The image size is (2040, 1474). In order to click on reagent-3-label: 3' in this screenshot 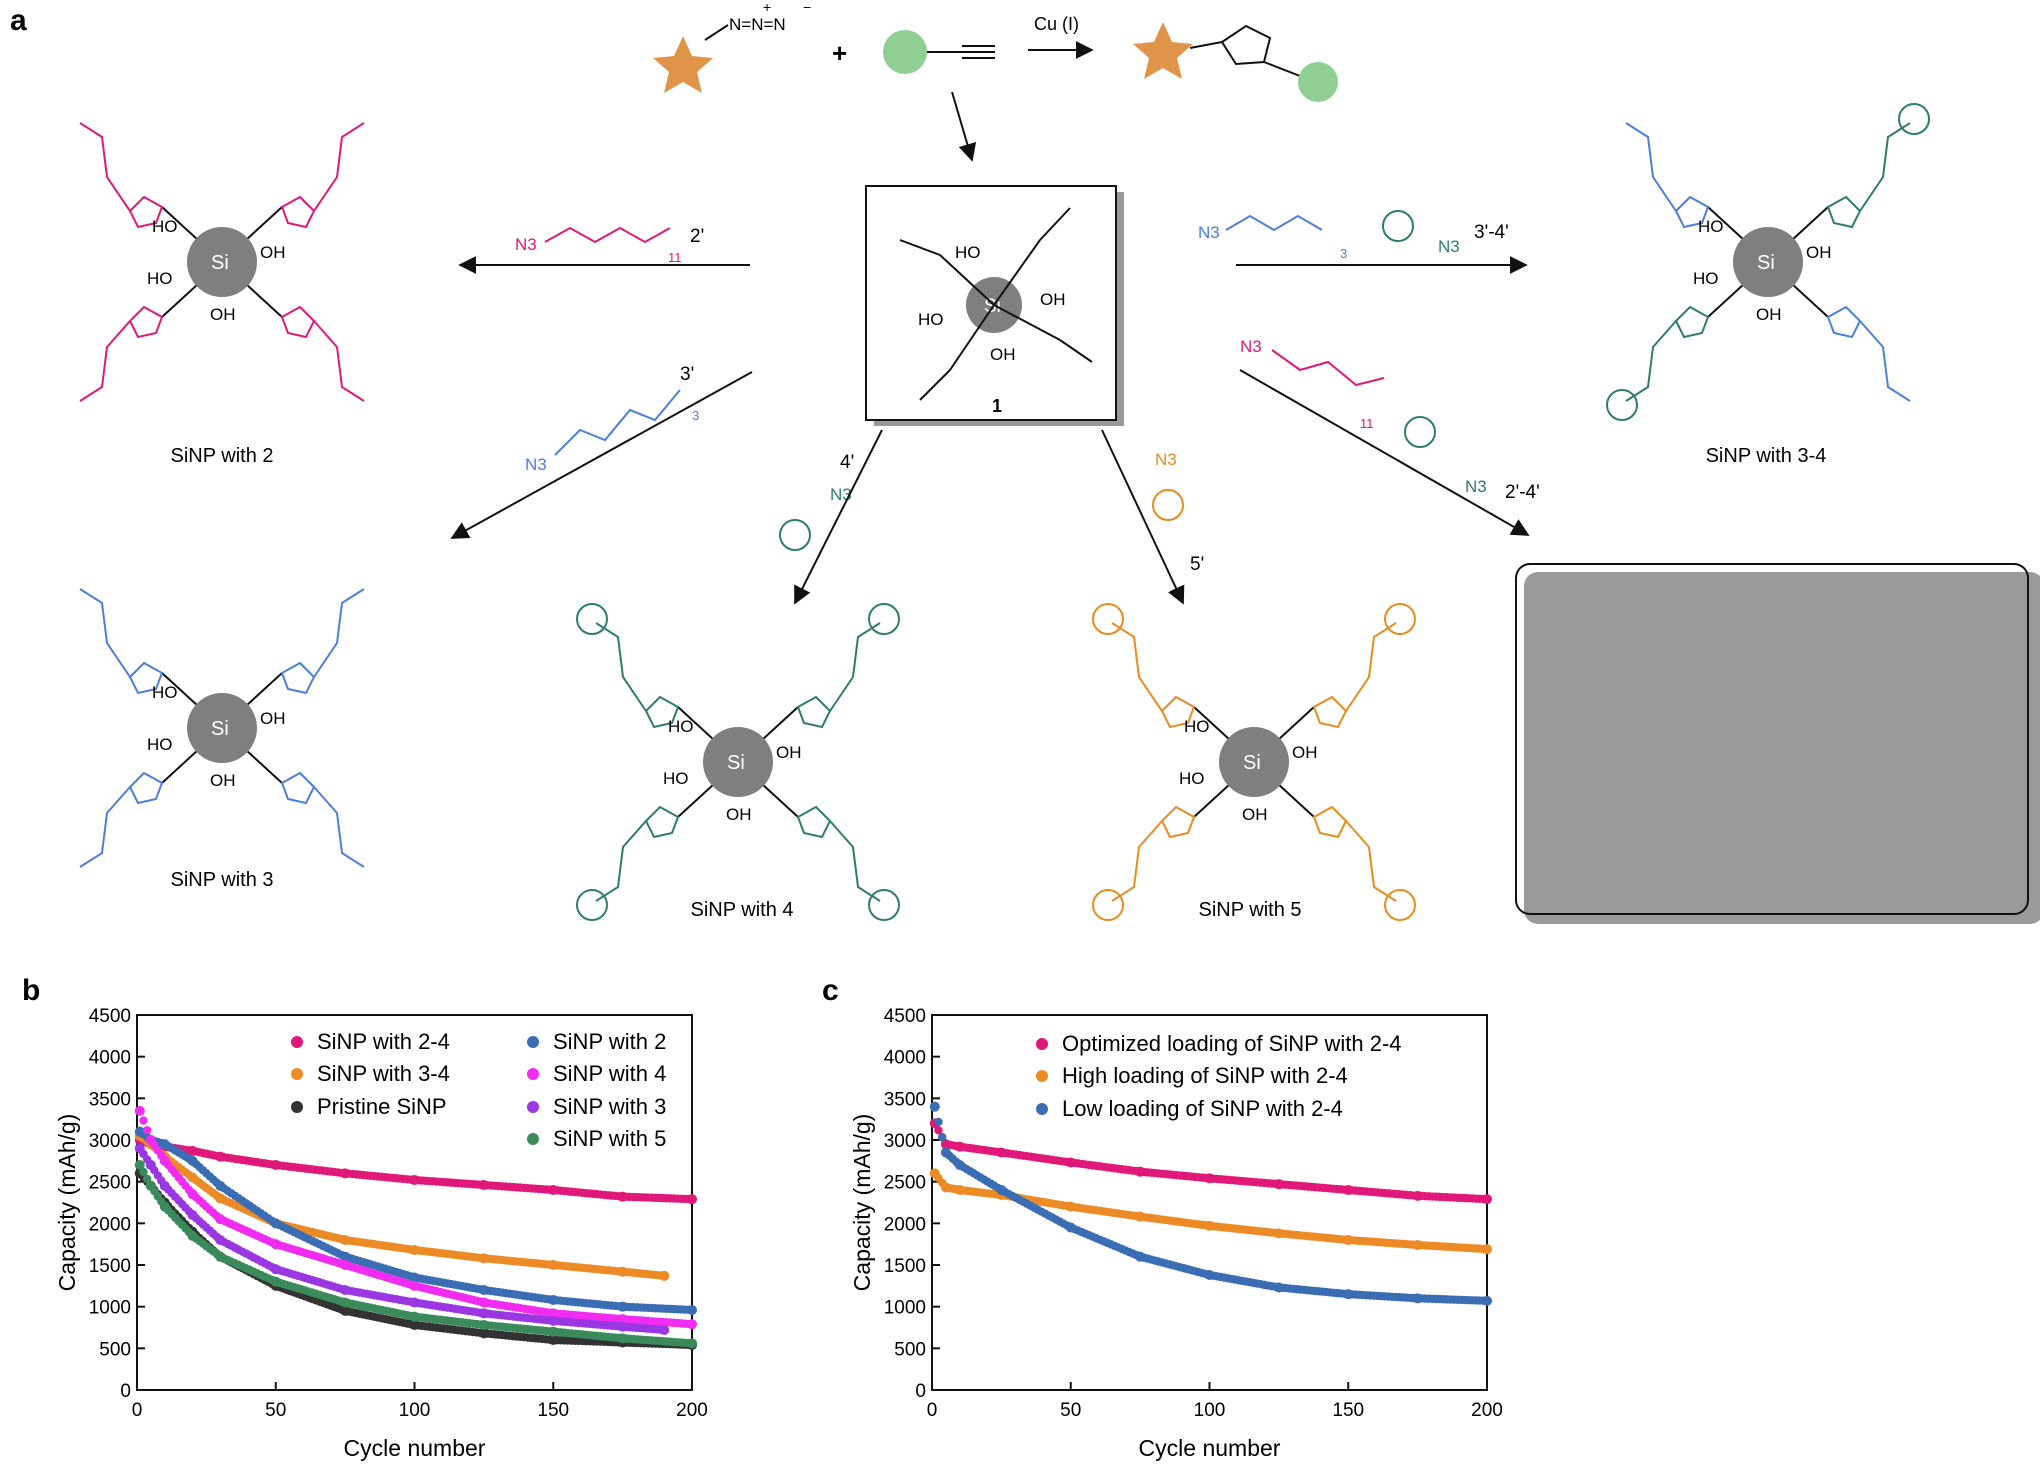, I will do `click(687, 374)`.